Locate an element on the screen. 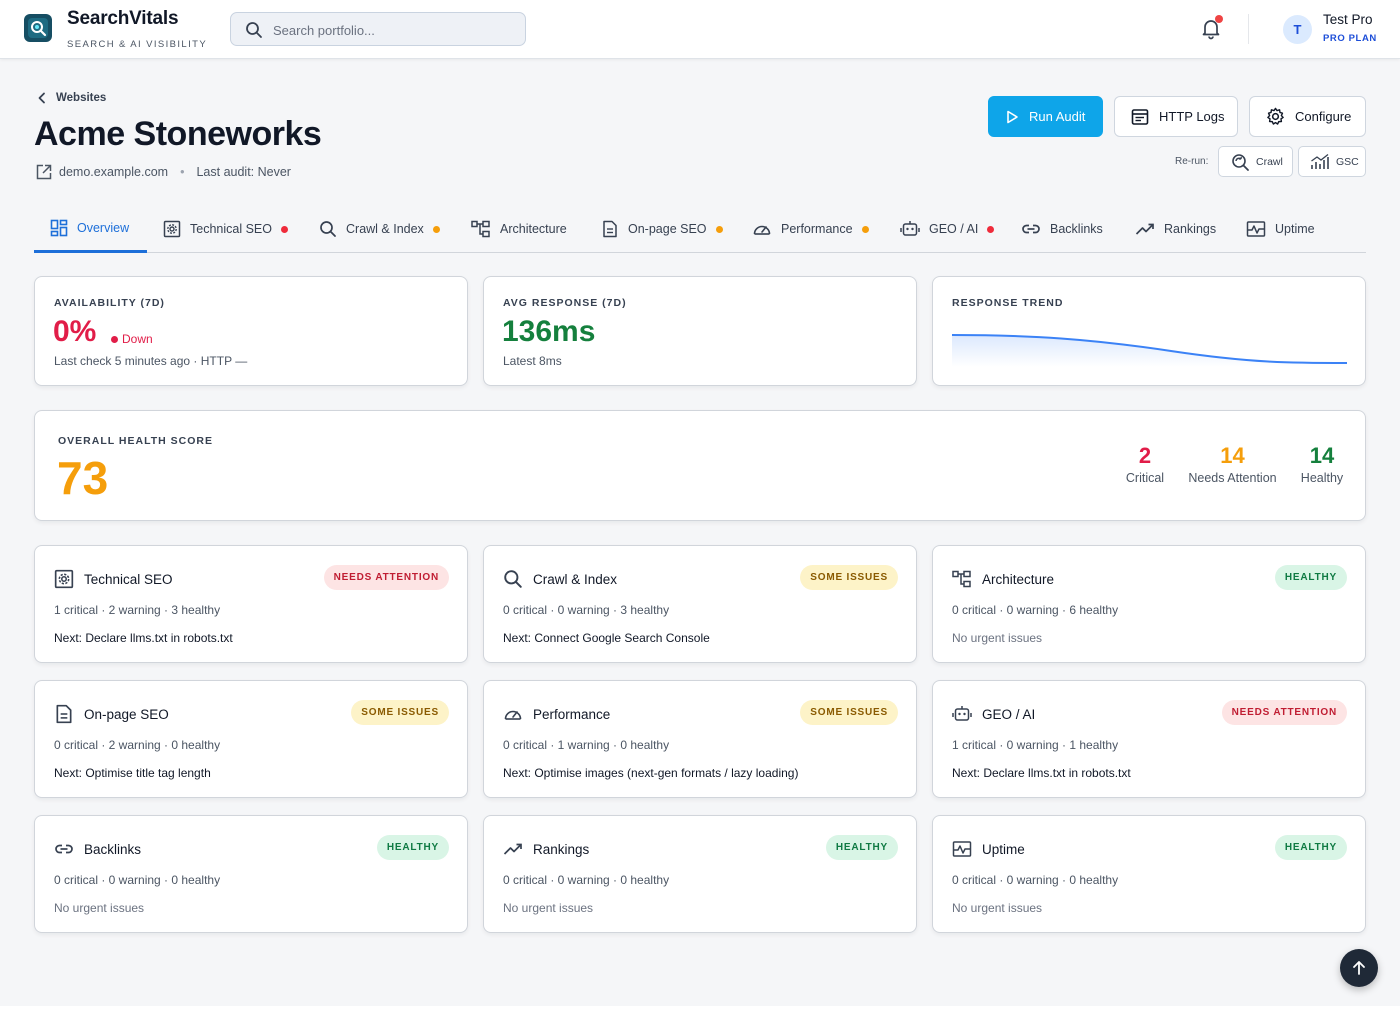  play-icon is located at coordinates (1012, 116).